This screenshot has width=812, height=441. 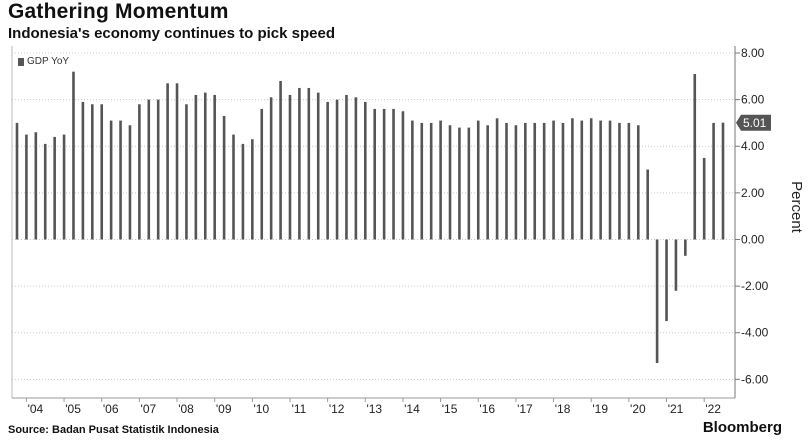 I want to click on legend-swatch, so click(x=21, y=61).